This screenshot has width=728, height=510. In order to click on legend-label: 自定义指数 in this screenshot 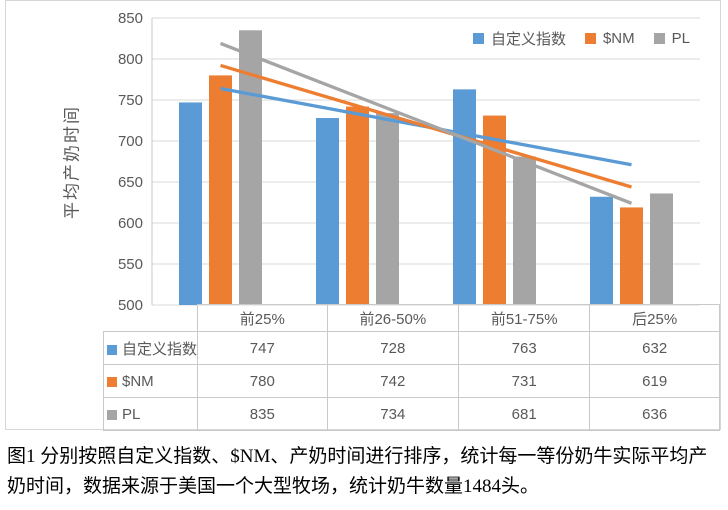, I will do `click(528, 39)`.